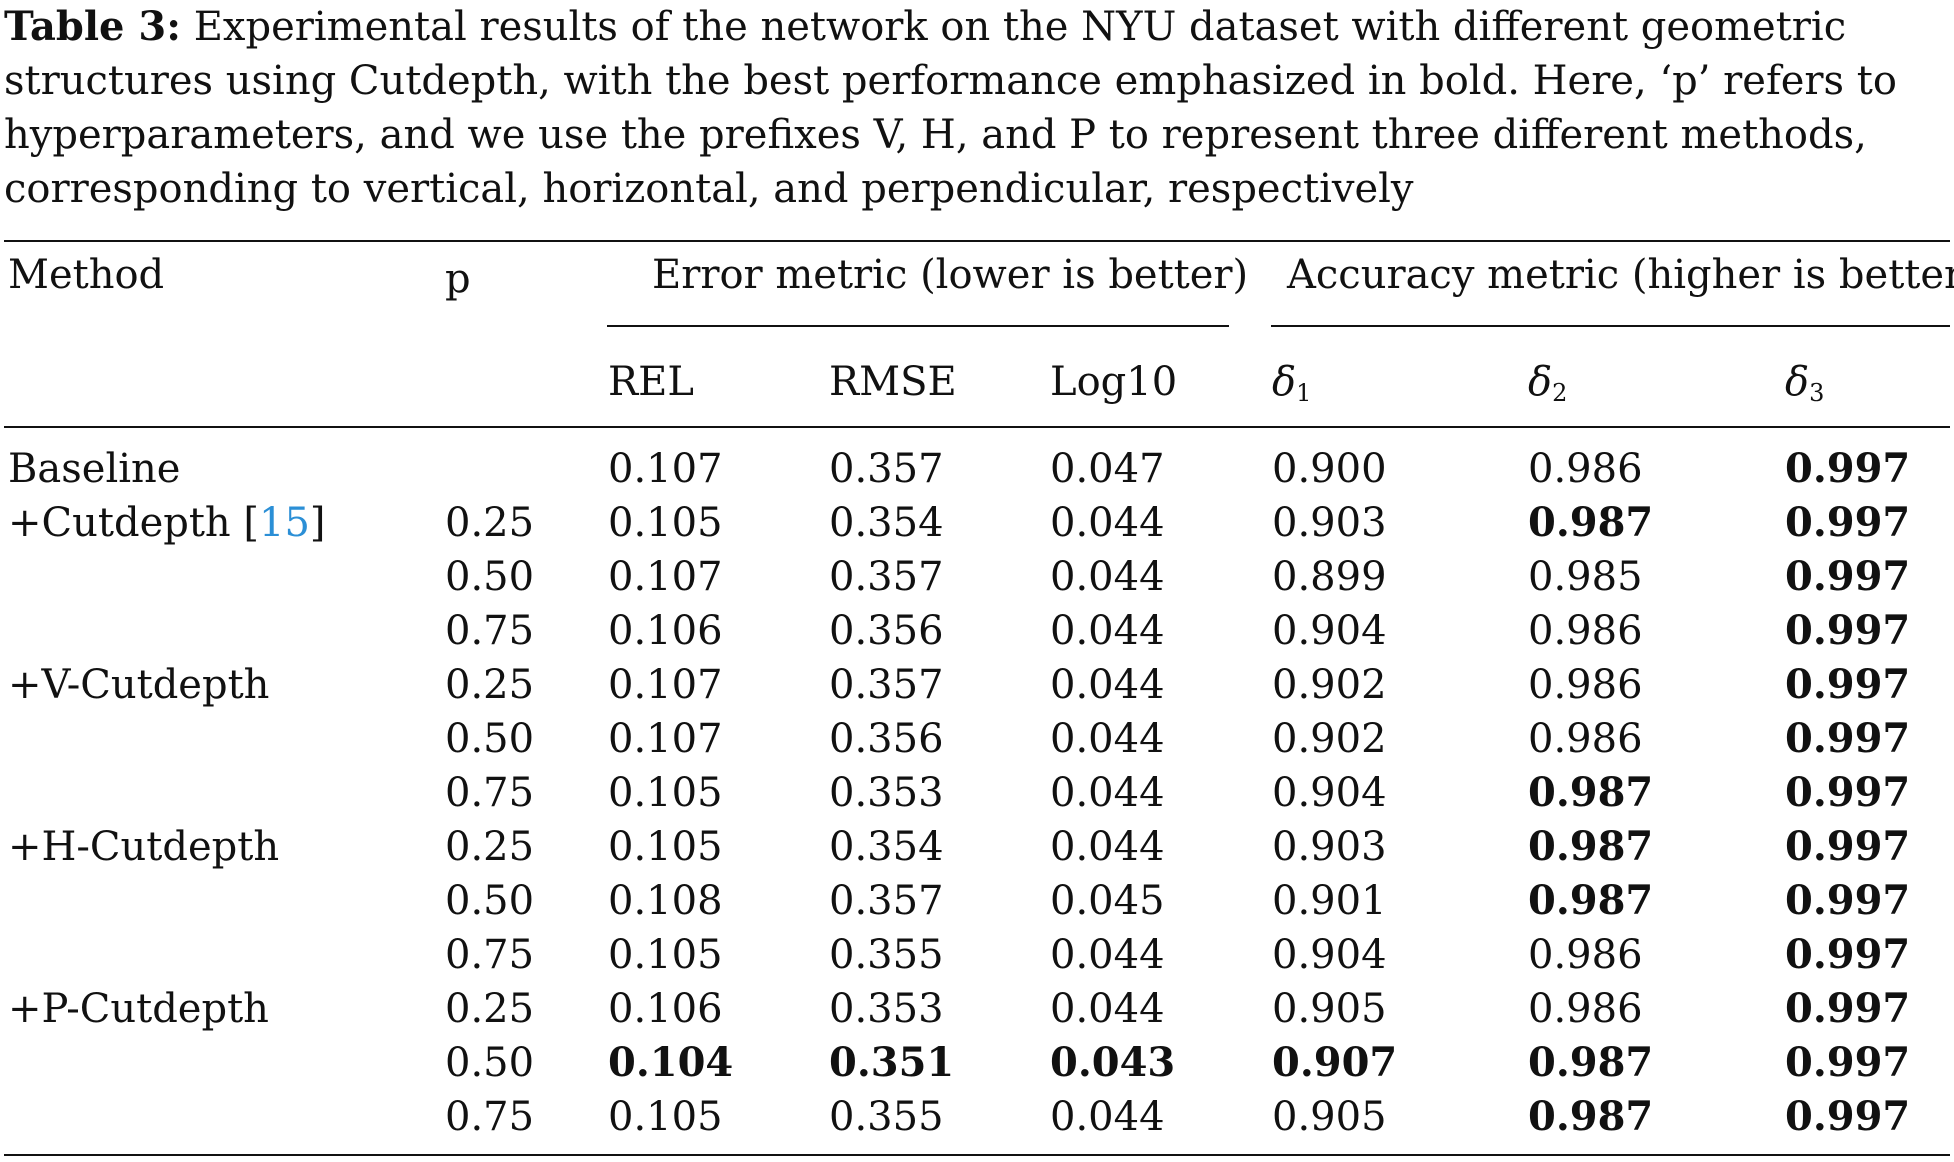 The image size is (1954, 1162). What do you see at coordinates (1107, 901) in the screenshot?
I see `cell-log10: 0.045` at bounding box center [1107, 901].